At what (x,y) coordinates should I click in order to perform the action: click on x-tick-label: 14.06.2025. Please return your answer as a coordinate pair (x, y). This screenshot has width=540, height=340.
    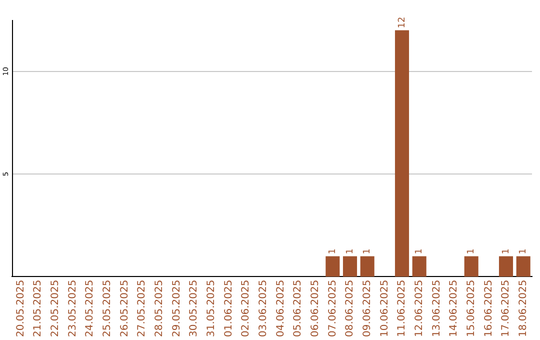
    Looking at the image, I should click on (454, 309).